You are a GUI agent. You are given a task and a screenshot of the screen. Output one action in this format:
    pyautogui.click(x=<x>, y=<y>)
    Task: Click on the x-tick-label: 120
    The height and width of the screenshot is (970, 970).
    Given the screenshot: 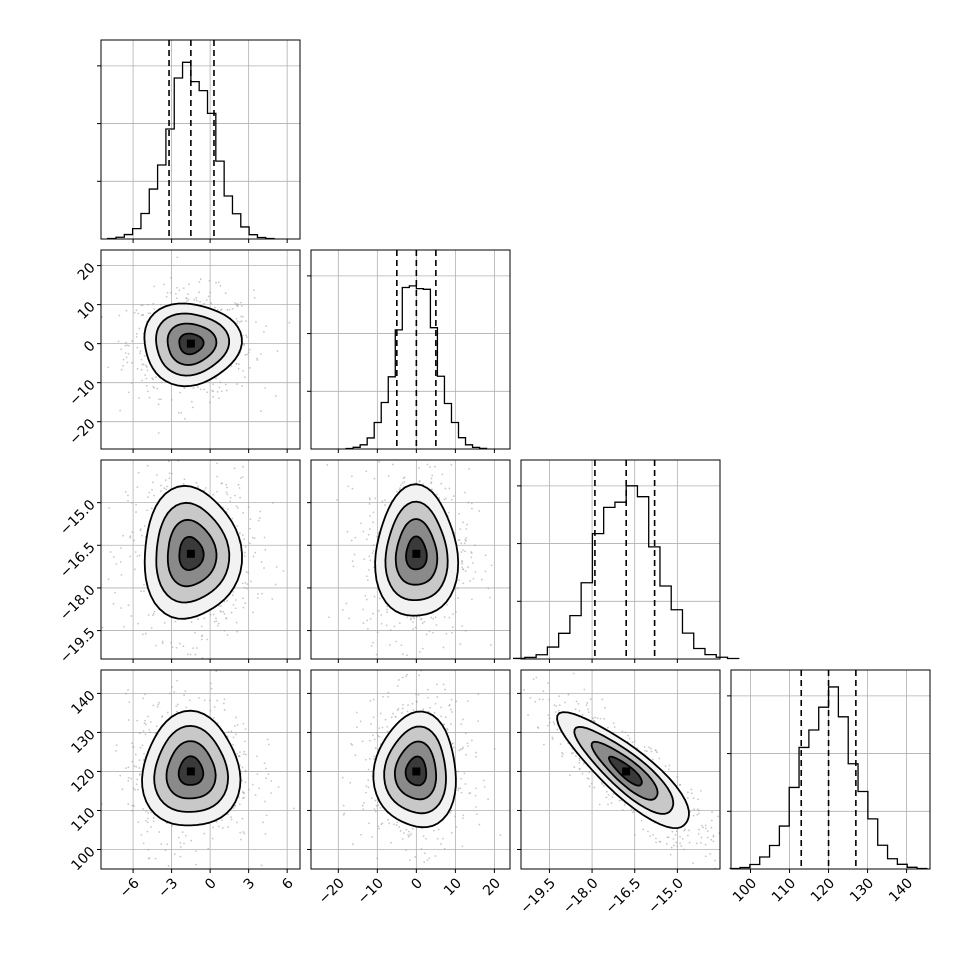 What is the action you would take?
    pyautogui.click(x=823, y=890)
    